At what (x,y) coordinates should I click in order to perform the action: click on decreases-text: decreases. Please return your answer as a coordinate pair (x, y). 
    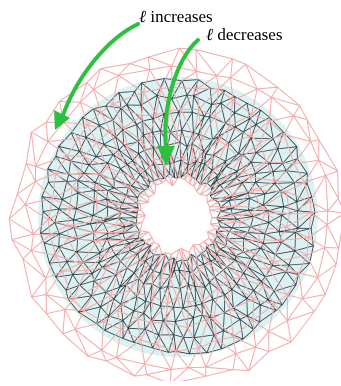
    Looking at the image, I should click on (249, 34).